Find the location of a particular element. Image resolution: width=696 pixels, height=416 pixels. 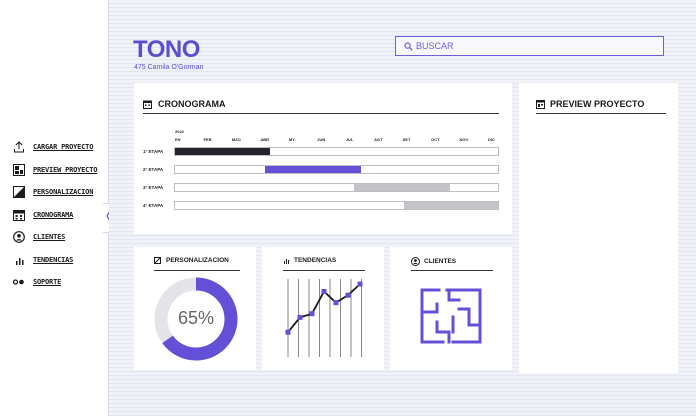

gantt-month-label: SET is located at coordinates (406, 139).